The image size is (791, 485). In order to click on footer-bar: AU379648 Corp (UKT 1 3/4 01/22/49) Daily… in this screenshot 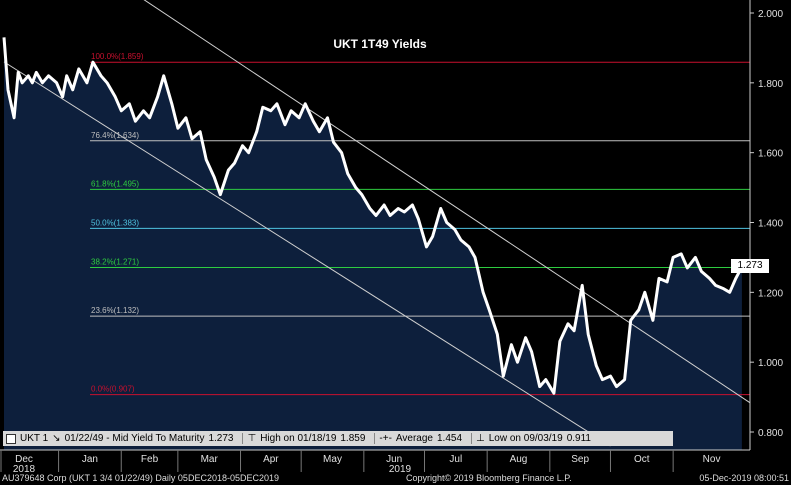, I will do `click(395, 479)`.